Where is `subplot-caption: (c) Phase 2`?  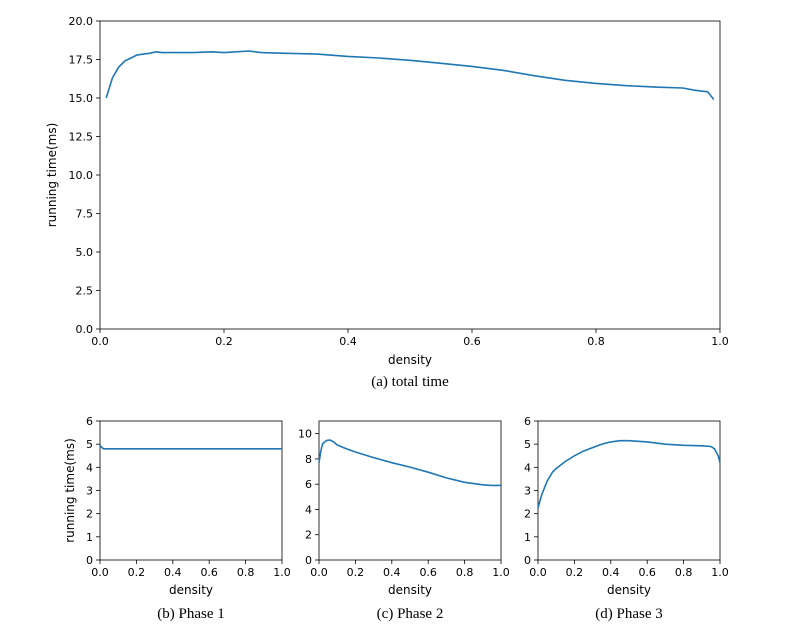
subplot-caption: (c) Phase 2 is located at coordinates (410, 614).